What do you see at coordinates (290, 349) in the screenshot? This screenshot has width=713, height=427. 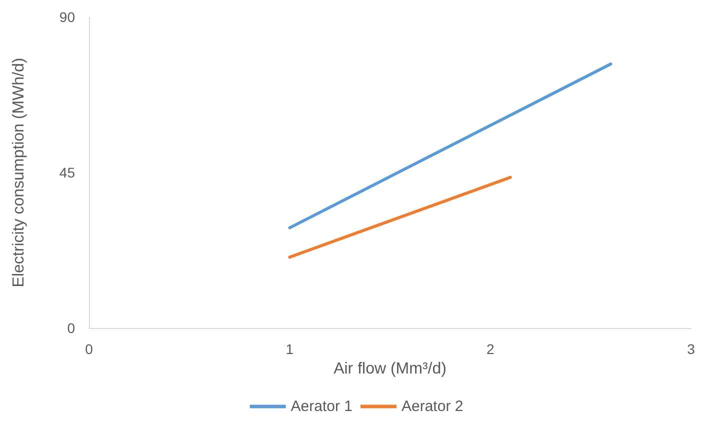 I see `x-tick-label: 1` at bounding box center [290, 349].